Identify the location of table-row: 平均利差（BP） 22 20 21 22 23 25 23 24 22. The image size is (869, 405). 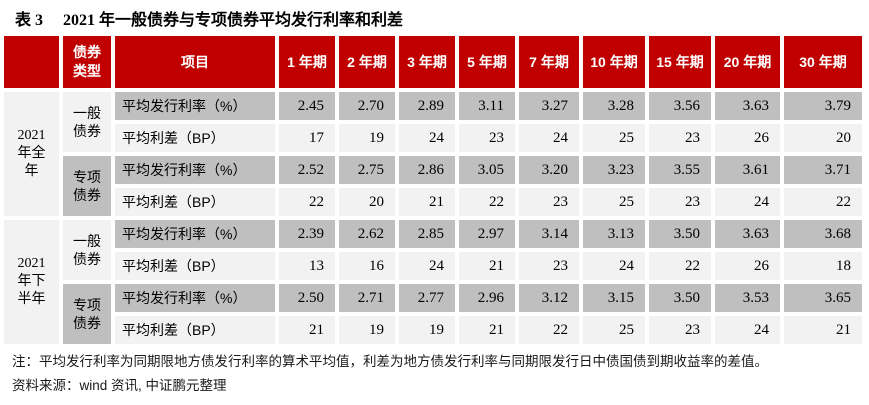
(433, 202).